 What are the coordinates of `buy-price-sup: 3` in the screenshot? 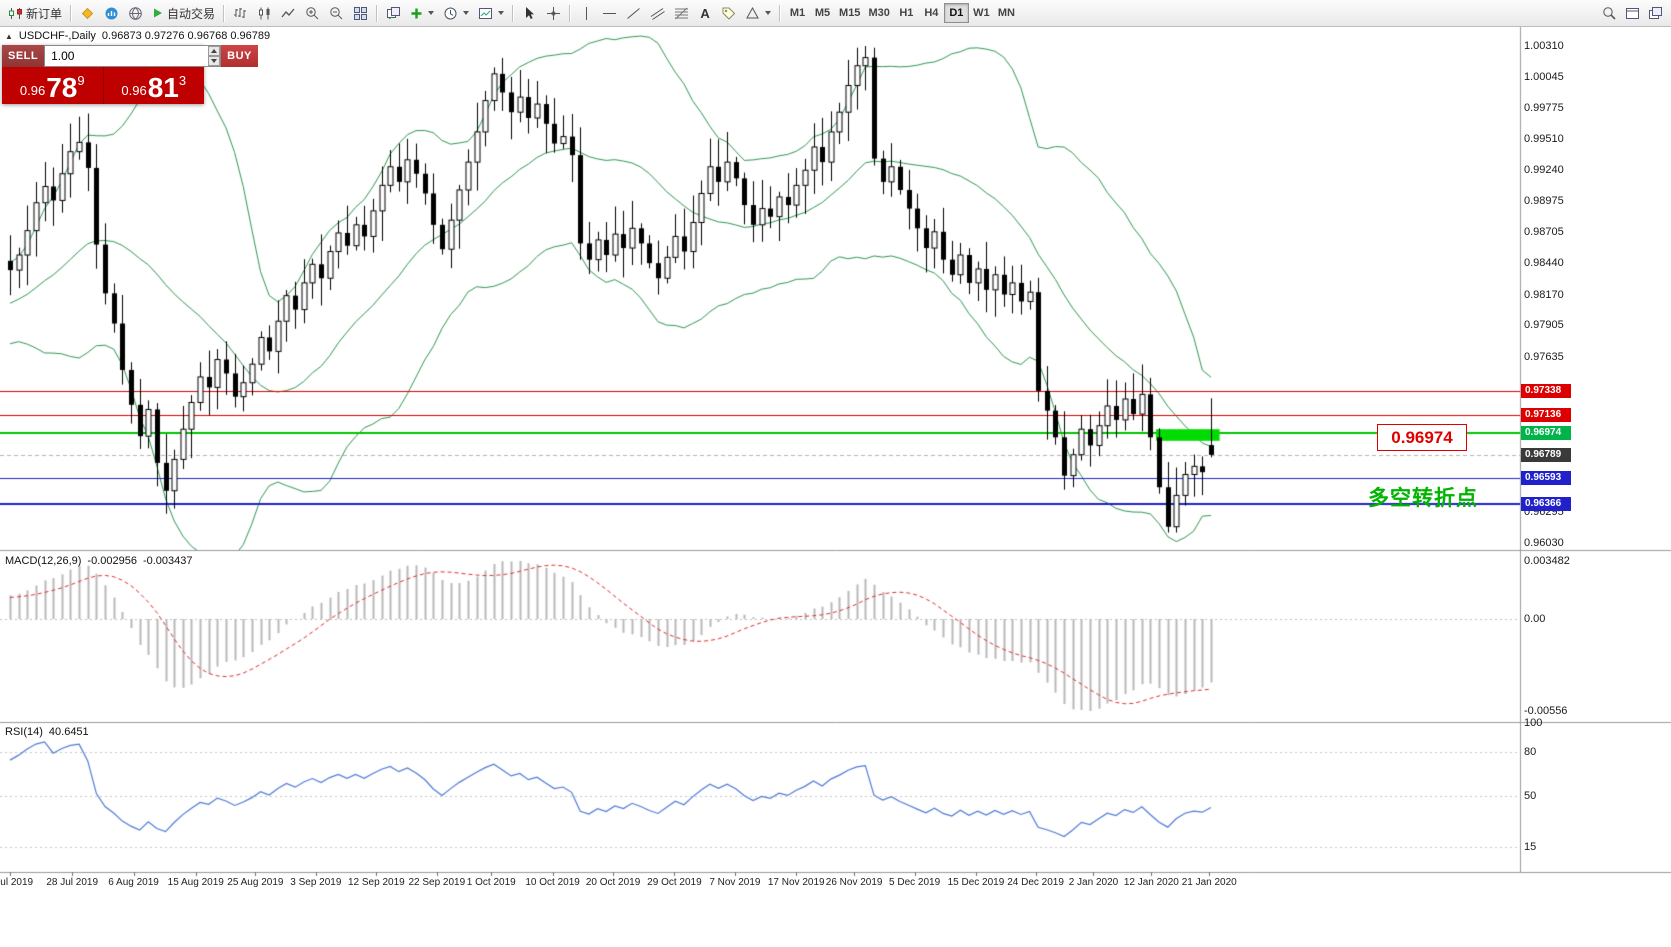 It's located at (182, 80).